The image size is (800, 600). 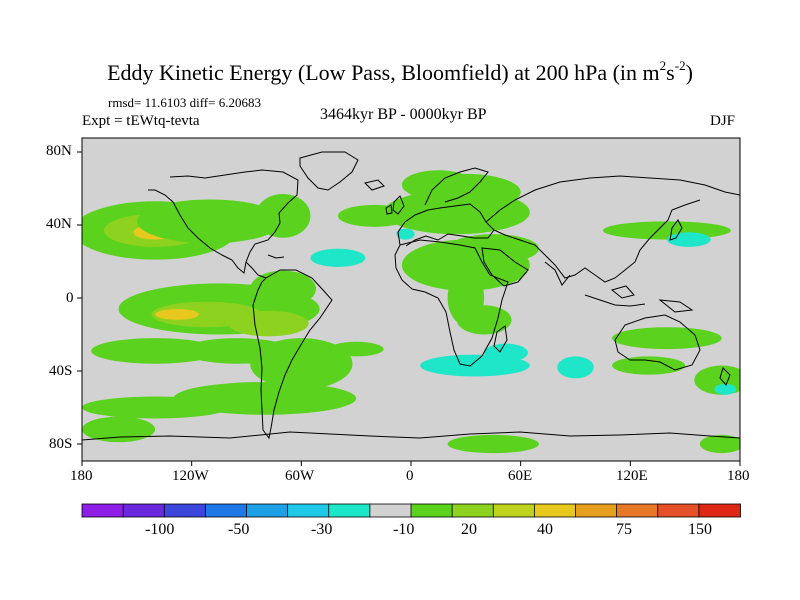 What do you see at coordinates (689, 72) in the screenshot?
I see `title-end: )` at bounding box center [689, 72].